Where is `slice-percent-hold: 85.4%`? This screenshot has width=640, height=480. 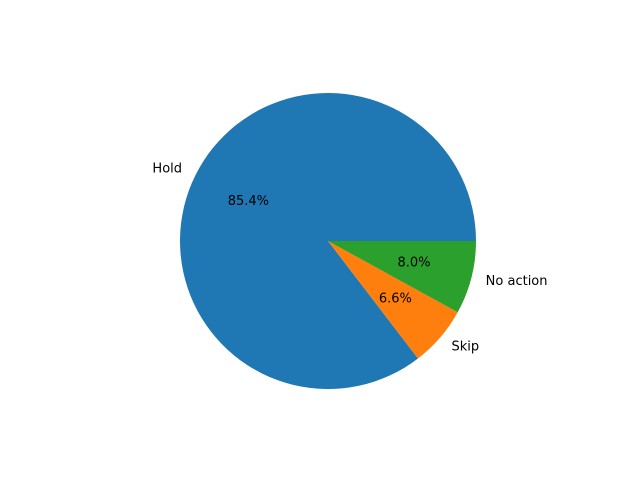 slice-percent-hold: 85.4% is located at coordinates (248, 201).